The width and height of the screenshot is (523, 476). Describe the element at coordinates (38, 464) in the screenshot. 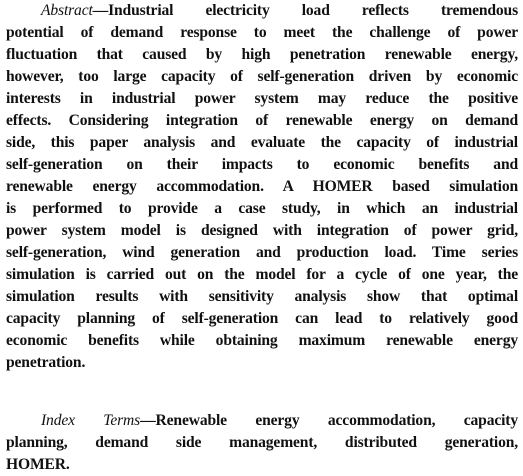

I see `index-terms-line-3: HOMER.` at that location.